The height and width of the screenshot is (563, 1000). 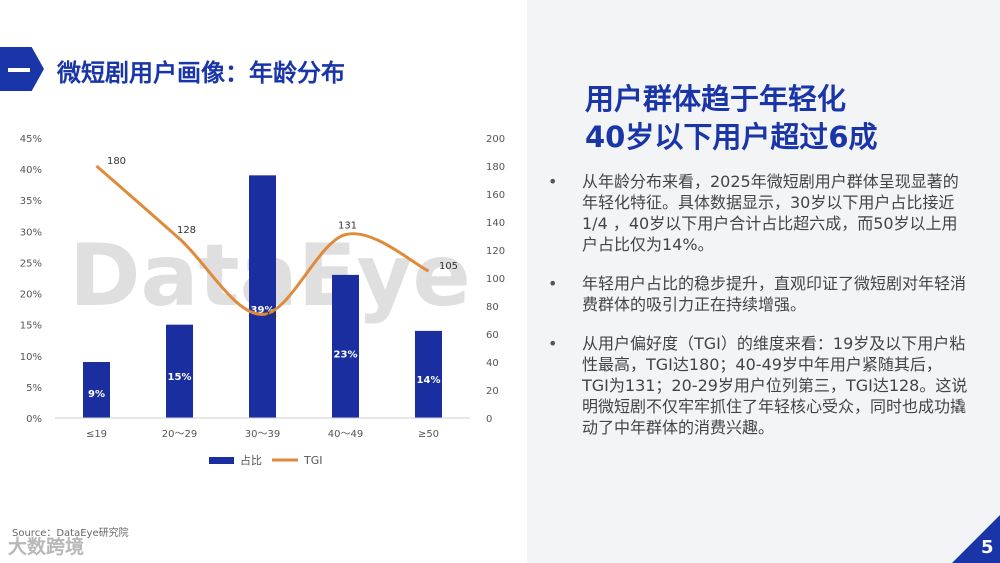 What do you see at coordinates (31, 295) in the screenshot?
I see `left-axis-tick: 20%` at bounding box center [31, 295].